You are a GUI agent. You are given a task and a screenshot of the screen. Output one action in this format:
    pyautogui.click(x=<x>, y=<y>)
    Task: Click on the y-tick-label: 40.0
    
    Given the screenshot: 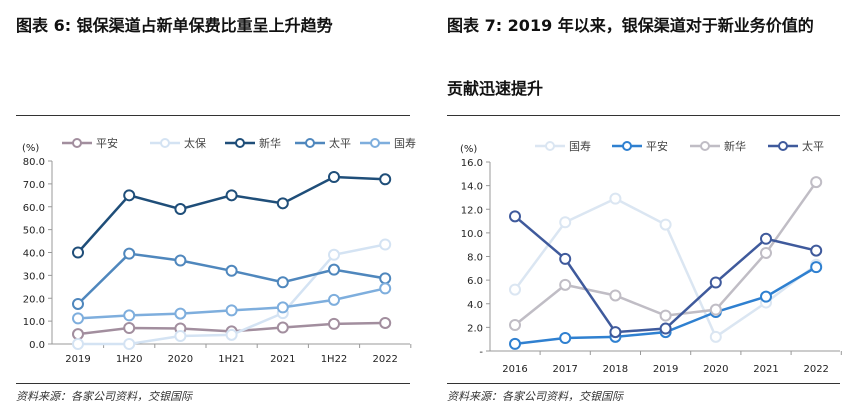 What is the action you would take?
    pyautogui.click(x=34, y=254)
    